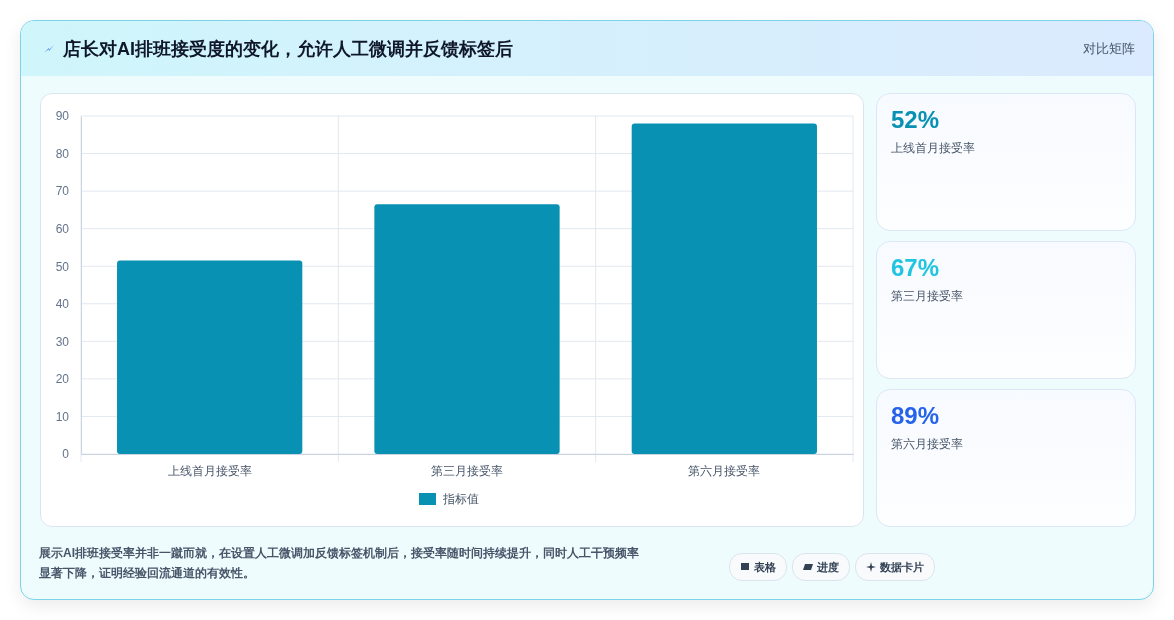  I want to click on y-tick-label: 0, so click(66, 454).